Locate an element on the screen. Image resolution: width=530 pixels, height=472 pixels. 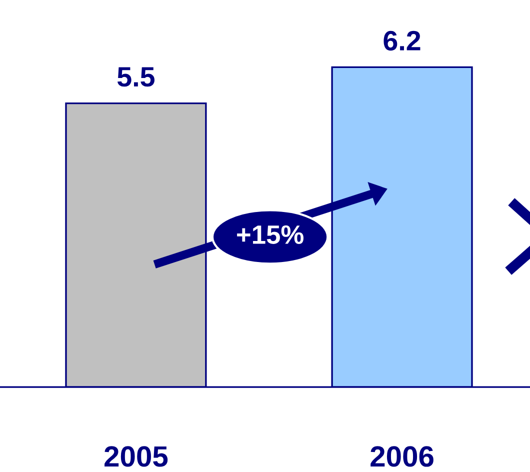
data-label: 5.5 is located at coordinates (136, 77).